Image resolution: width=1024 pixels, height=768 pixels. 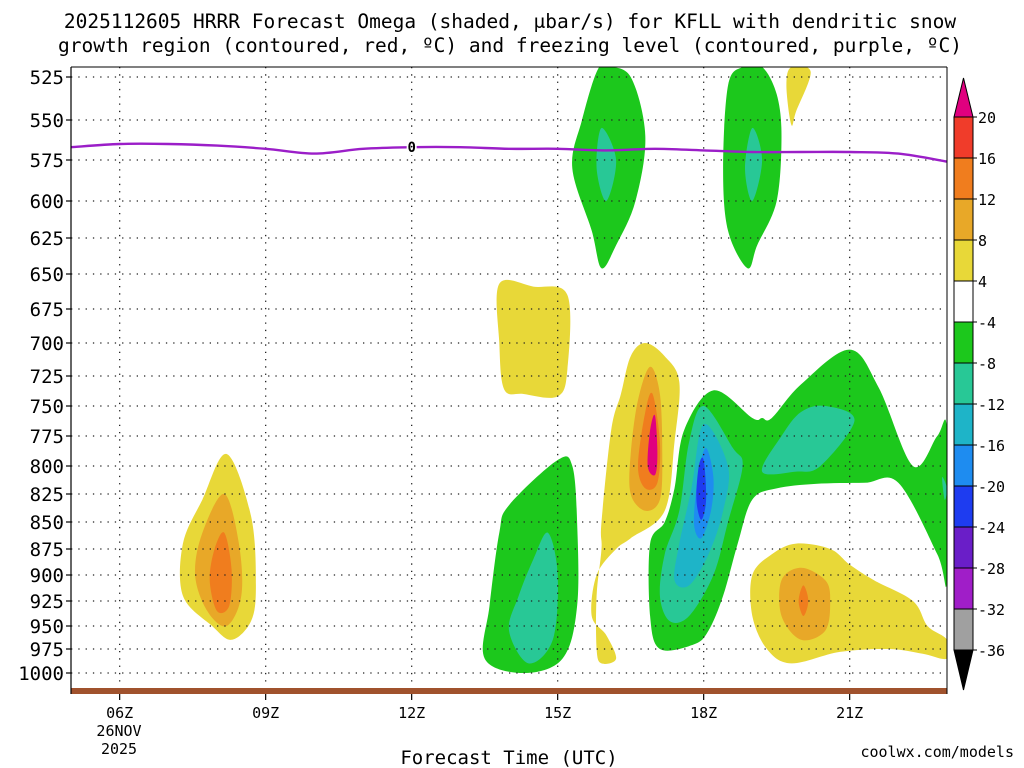 What do you see at coordinates (987, 364) in the screenshot?
I see `colorbar-label-6: -8` at bounding box center [987, 364].